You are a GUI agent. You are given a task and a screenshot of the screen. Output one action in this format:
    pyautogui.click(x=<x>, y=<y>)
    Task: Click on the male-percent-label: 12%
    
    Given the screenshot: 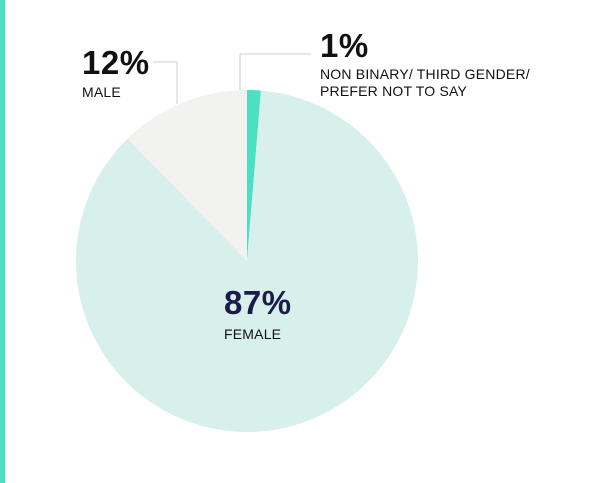 What is the action you would take?
    pyautogui.click(x=116, y=62)
    